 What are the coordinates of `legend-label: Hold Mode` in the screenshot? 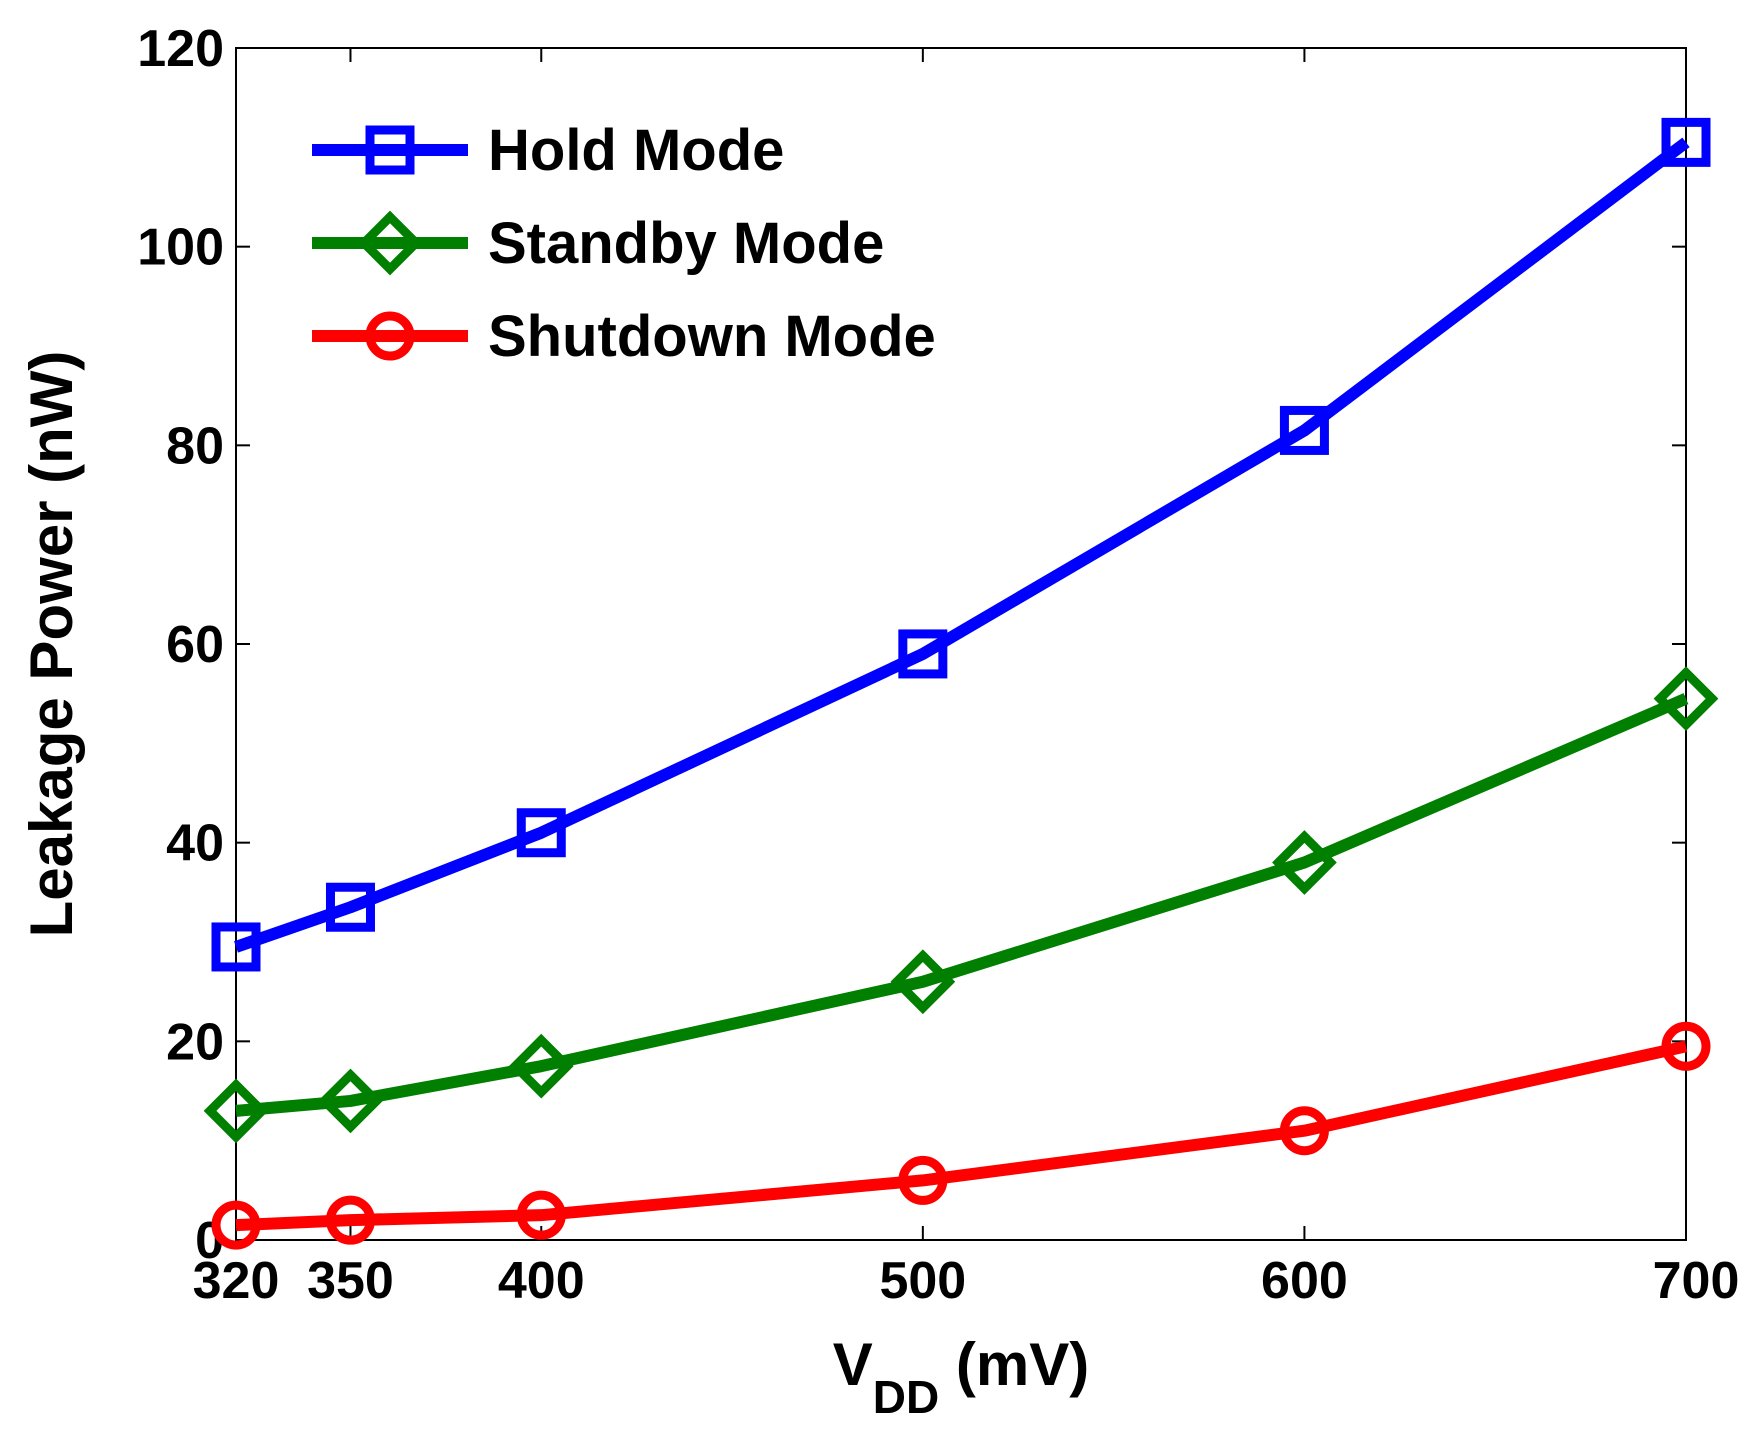 It's located at (636, 150).